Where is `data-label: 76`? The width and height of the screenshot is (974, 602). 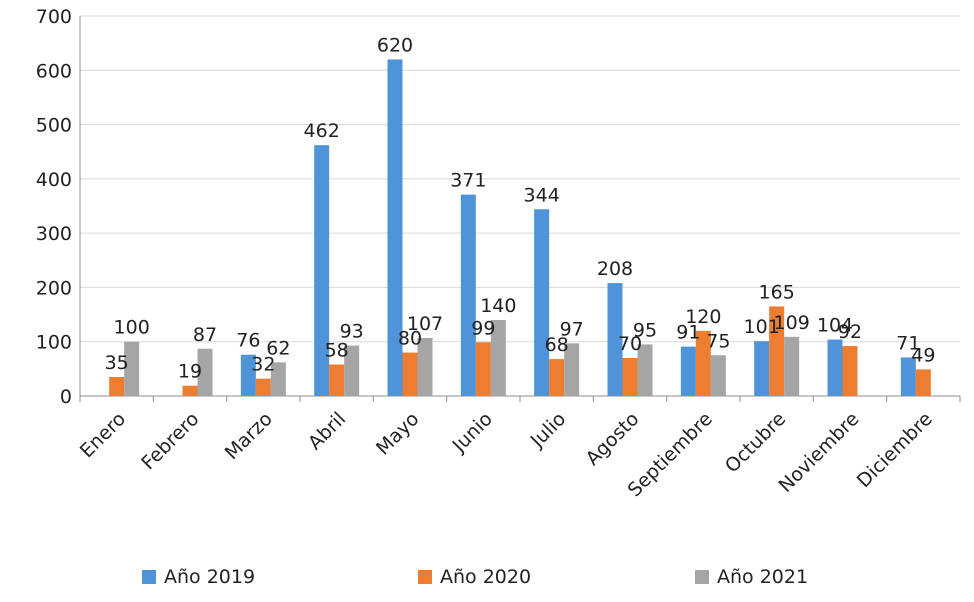
data-label: 76 is located at coordinates (248, 341).